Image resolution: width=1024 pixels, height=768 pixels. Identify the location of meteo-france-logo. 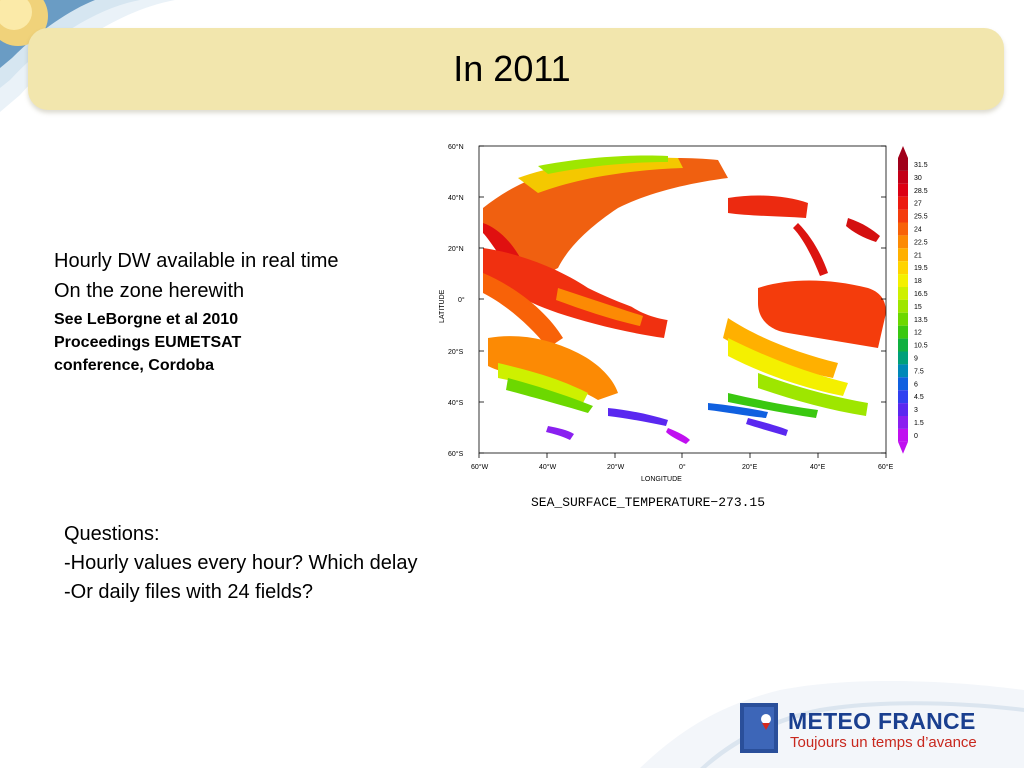
(869, 729).